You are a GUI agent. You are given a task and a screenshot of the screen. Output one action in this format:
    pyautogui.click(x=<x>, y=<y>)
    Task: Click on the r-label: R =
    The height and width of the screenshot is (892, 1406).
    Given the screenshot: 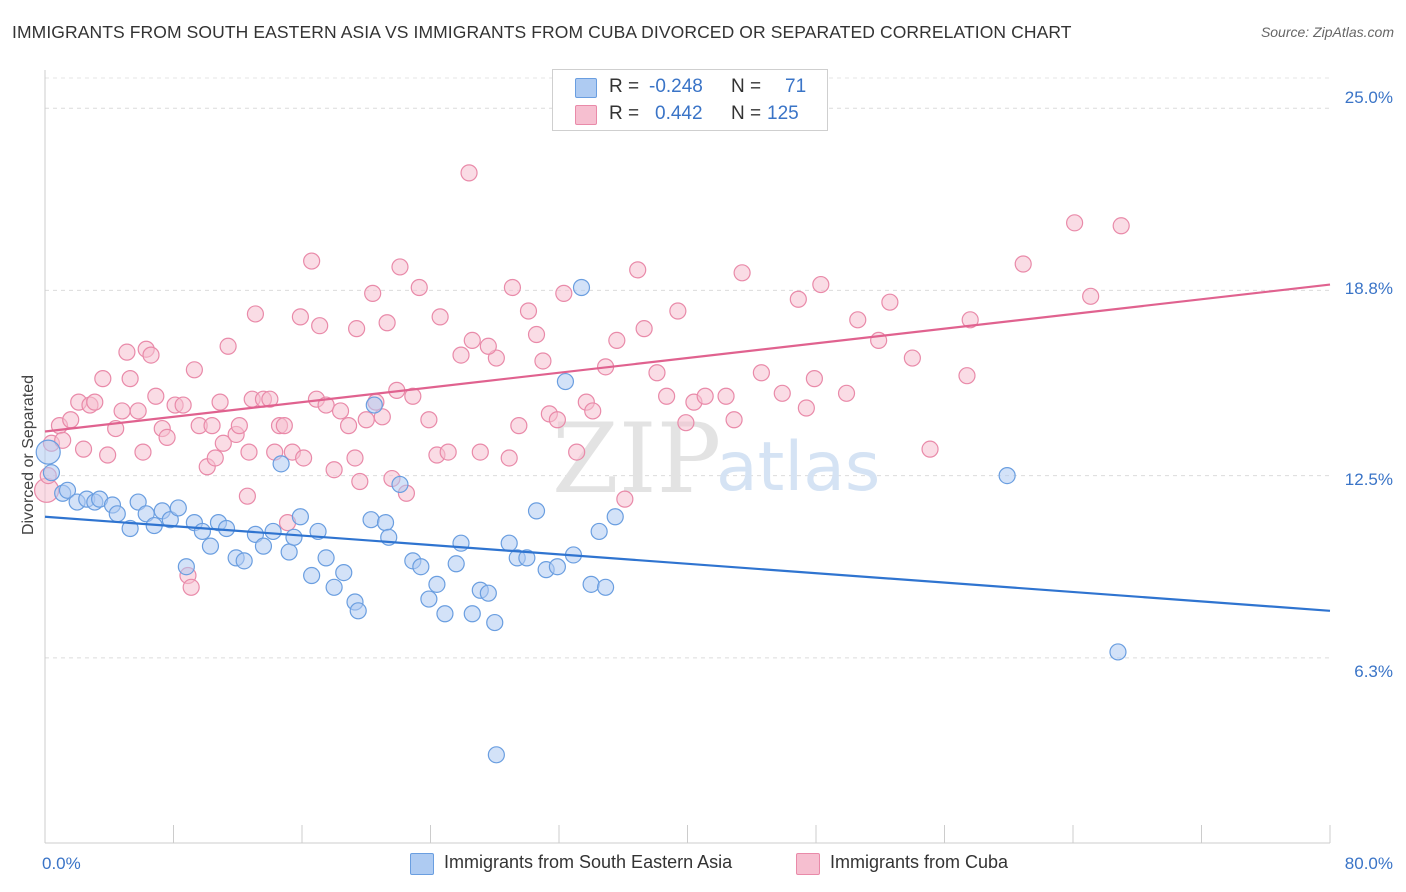 What is the action you would take?
    pyautogui.click(x=624, y=86)
    